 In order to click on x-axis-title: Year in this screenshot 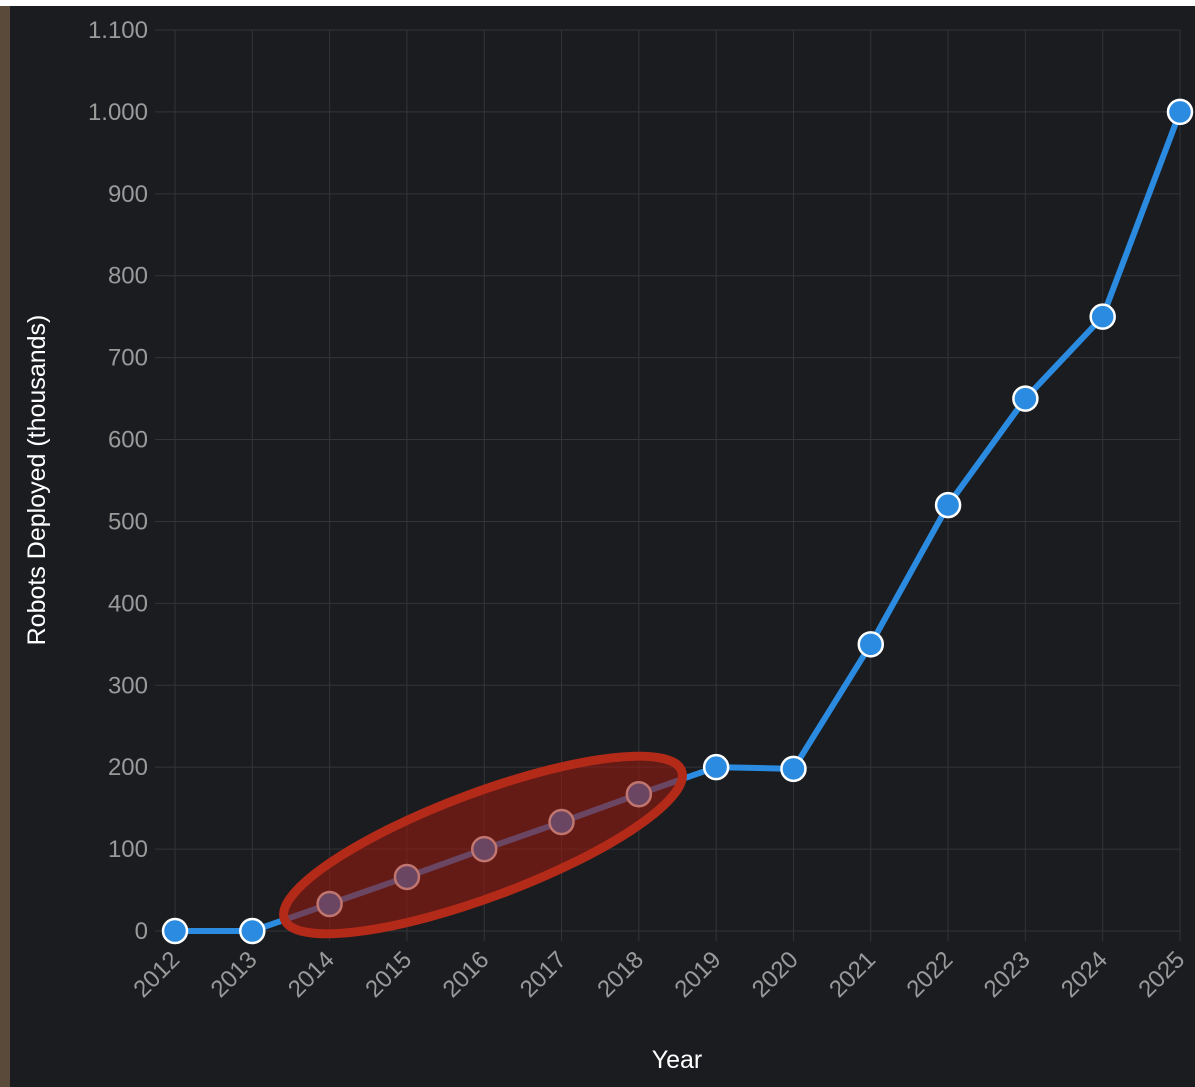, I will do `click(677, 1060)`.